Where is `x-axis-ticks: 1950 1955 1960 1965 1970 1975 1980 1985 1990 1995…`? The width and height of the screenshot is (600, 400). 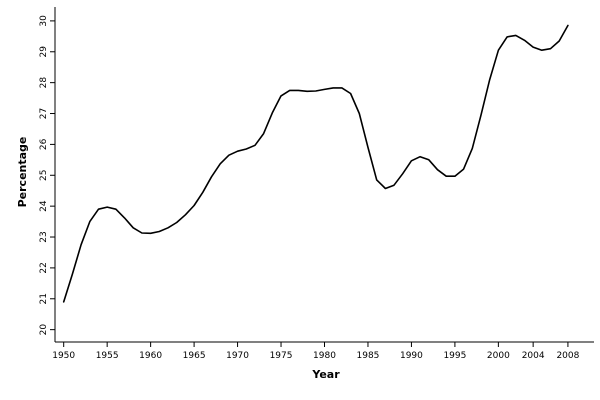
x-axis-ticks: 1950 1955 1960 1965 1970 1975 1980 1985 1990 1995… is located at coordinates (316, 351).